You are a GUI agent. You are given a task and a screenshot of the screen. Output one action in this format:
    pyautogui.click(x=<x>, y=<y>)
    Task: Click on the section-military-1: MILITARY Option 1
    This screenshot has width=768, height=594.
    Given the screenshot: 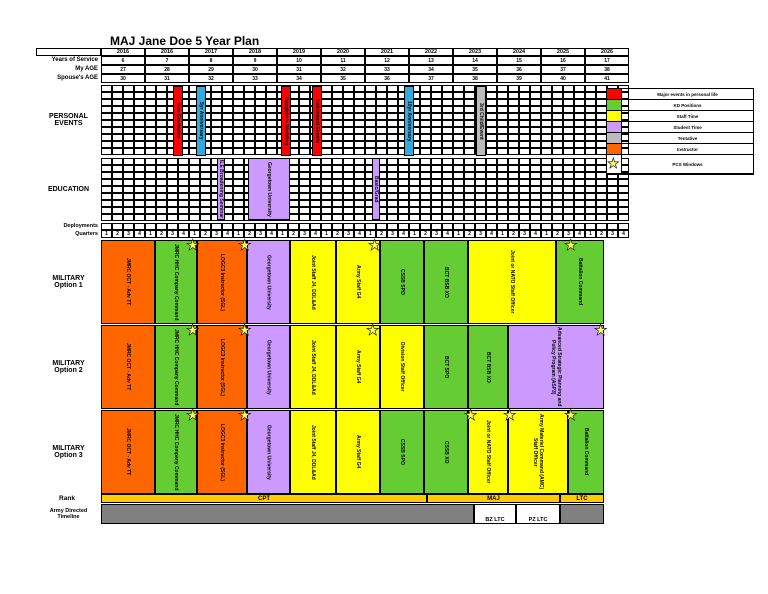 What is the action you would take?
    pyautogui.click(x=68, y=282)
    